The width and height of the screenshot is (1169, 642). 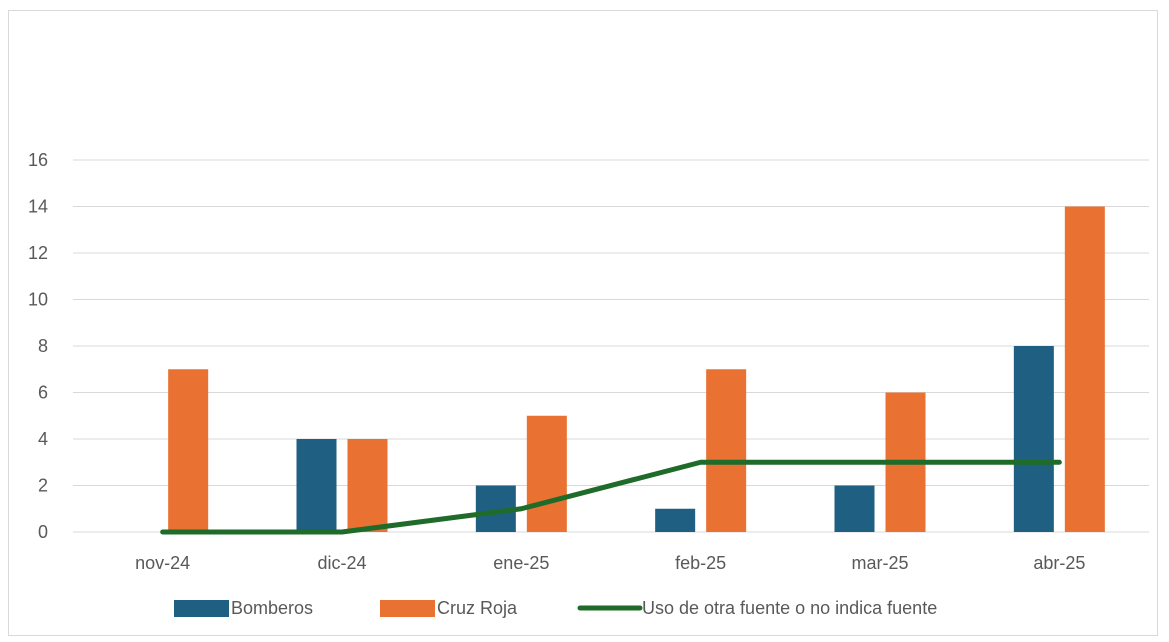 I want to click on legend-swatch-cruz-roja, so click(x=407, y=608).